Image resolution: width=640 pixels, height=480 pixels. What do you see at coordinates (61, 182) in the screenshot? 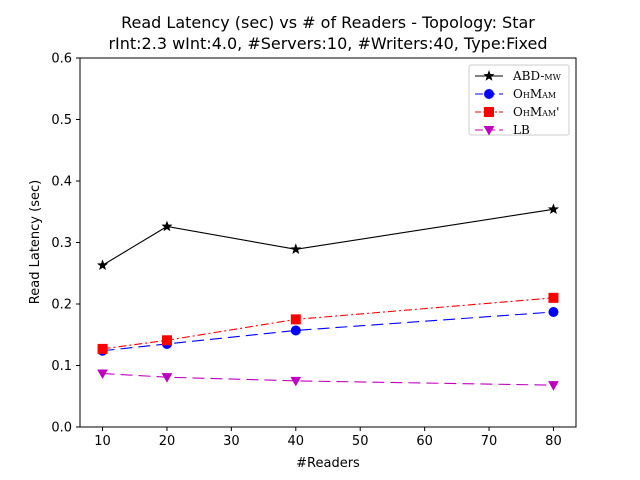
I see `y-tick-label: 0.4` at bounding box center [61, 182].